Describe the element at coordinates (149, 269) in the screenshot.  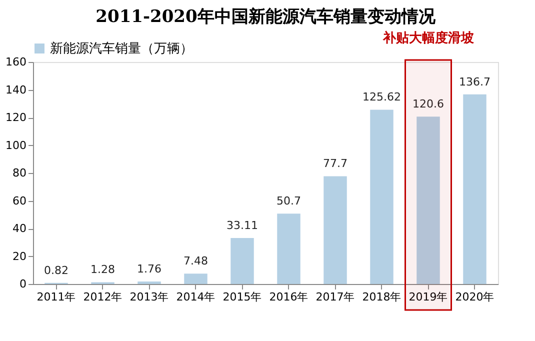
I see `data-label: 1.76` at that location.